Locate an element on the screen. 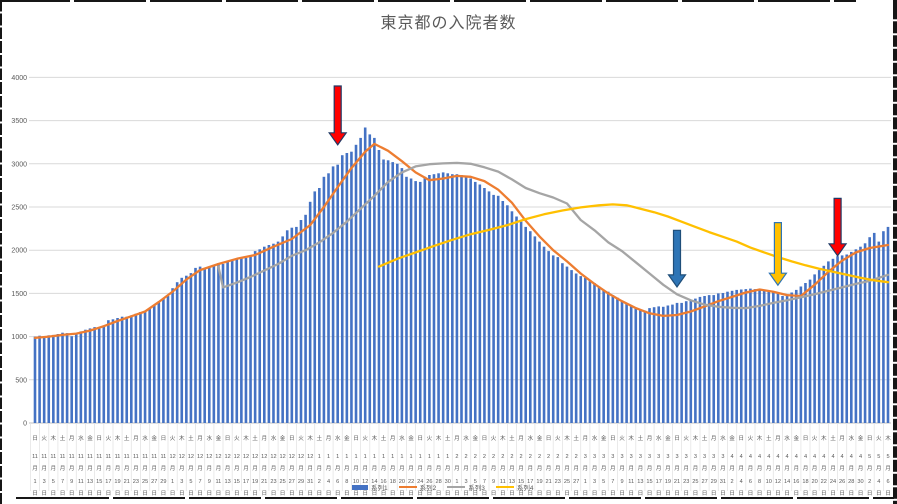 This screenshot has width=897, height=504. x-axis-label: 28 is located at coordinates (438, 482).